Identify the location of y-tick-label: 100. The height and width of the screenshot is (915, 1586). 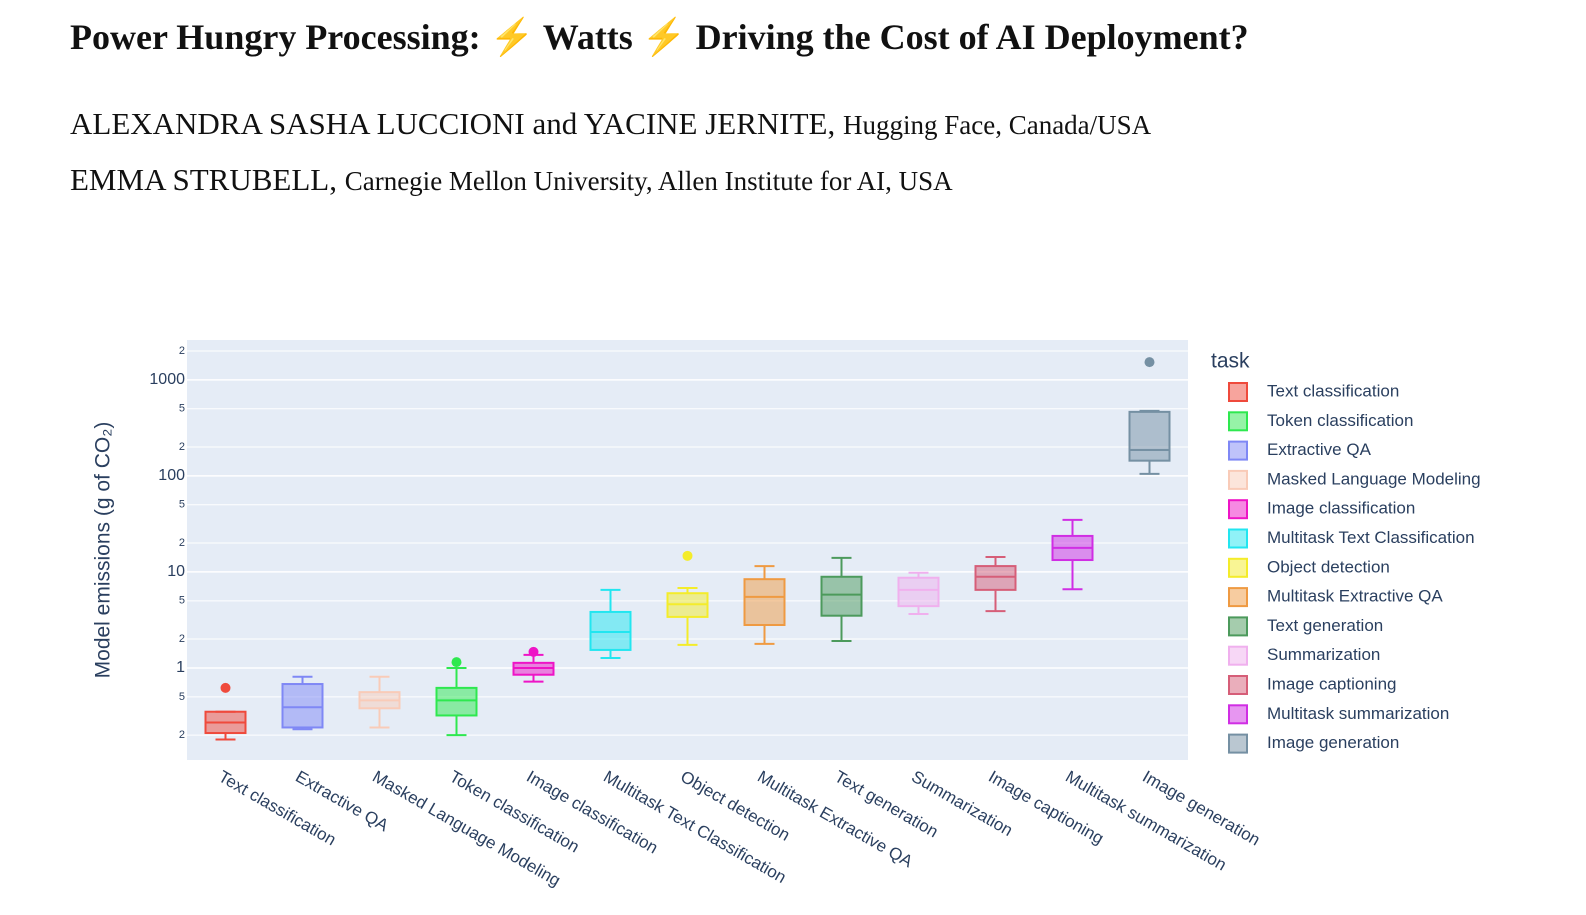
(171, 475).